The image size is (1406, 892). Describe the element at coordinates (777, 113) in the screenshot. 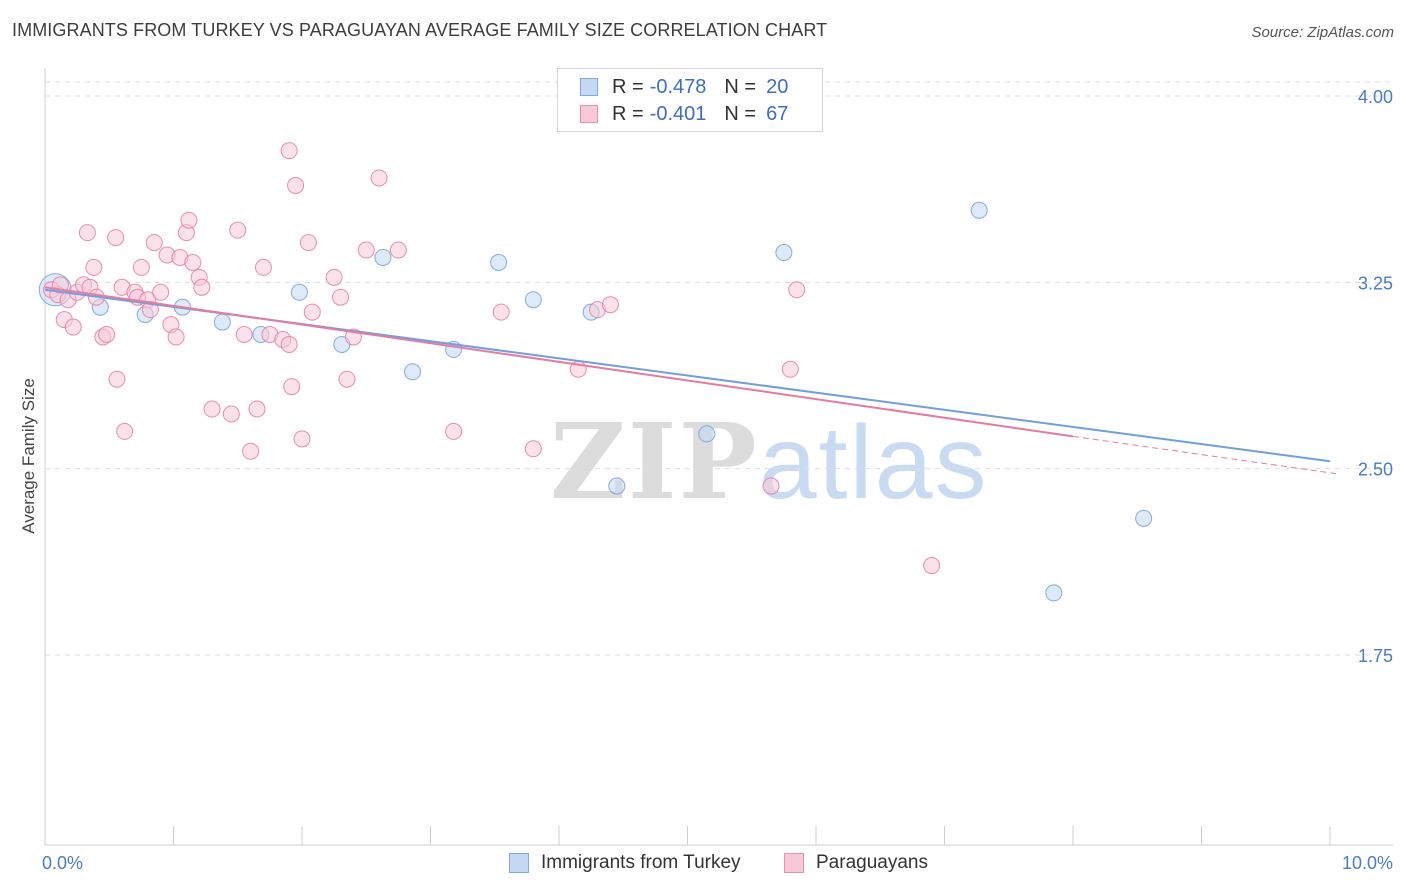

I see `legend-n-value-paraguayans: 67` at that location.